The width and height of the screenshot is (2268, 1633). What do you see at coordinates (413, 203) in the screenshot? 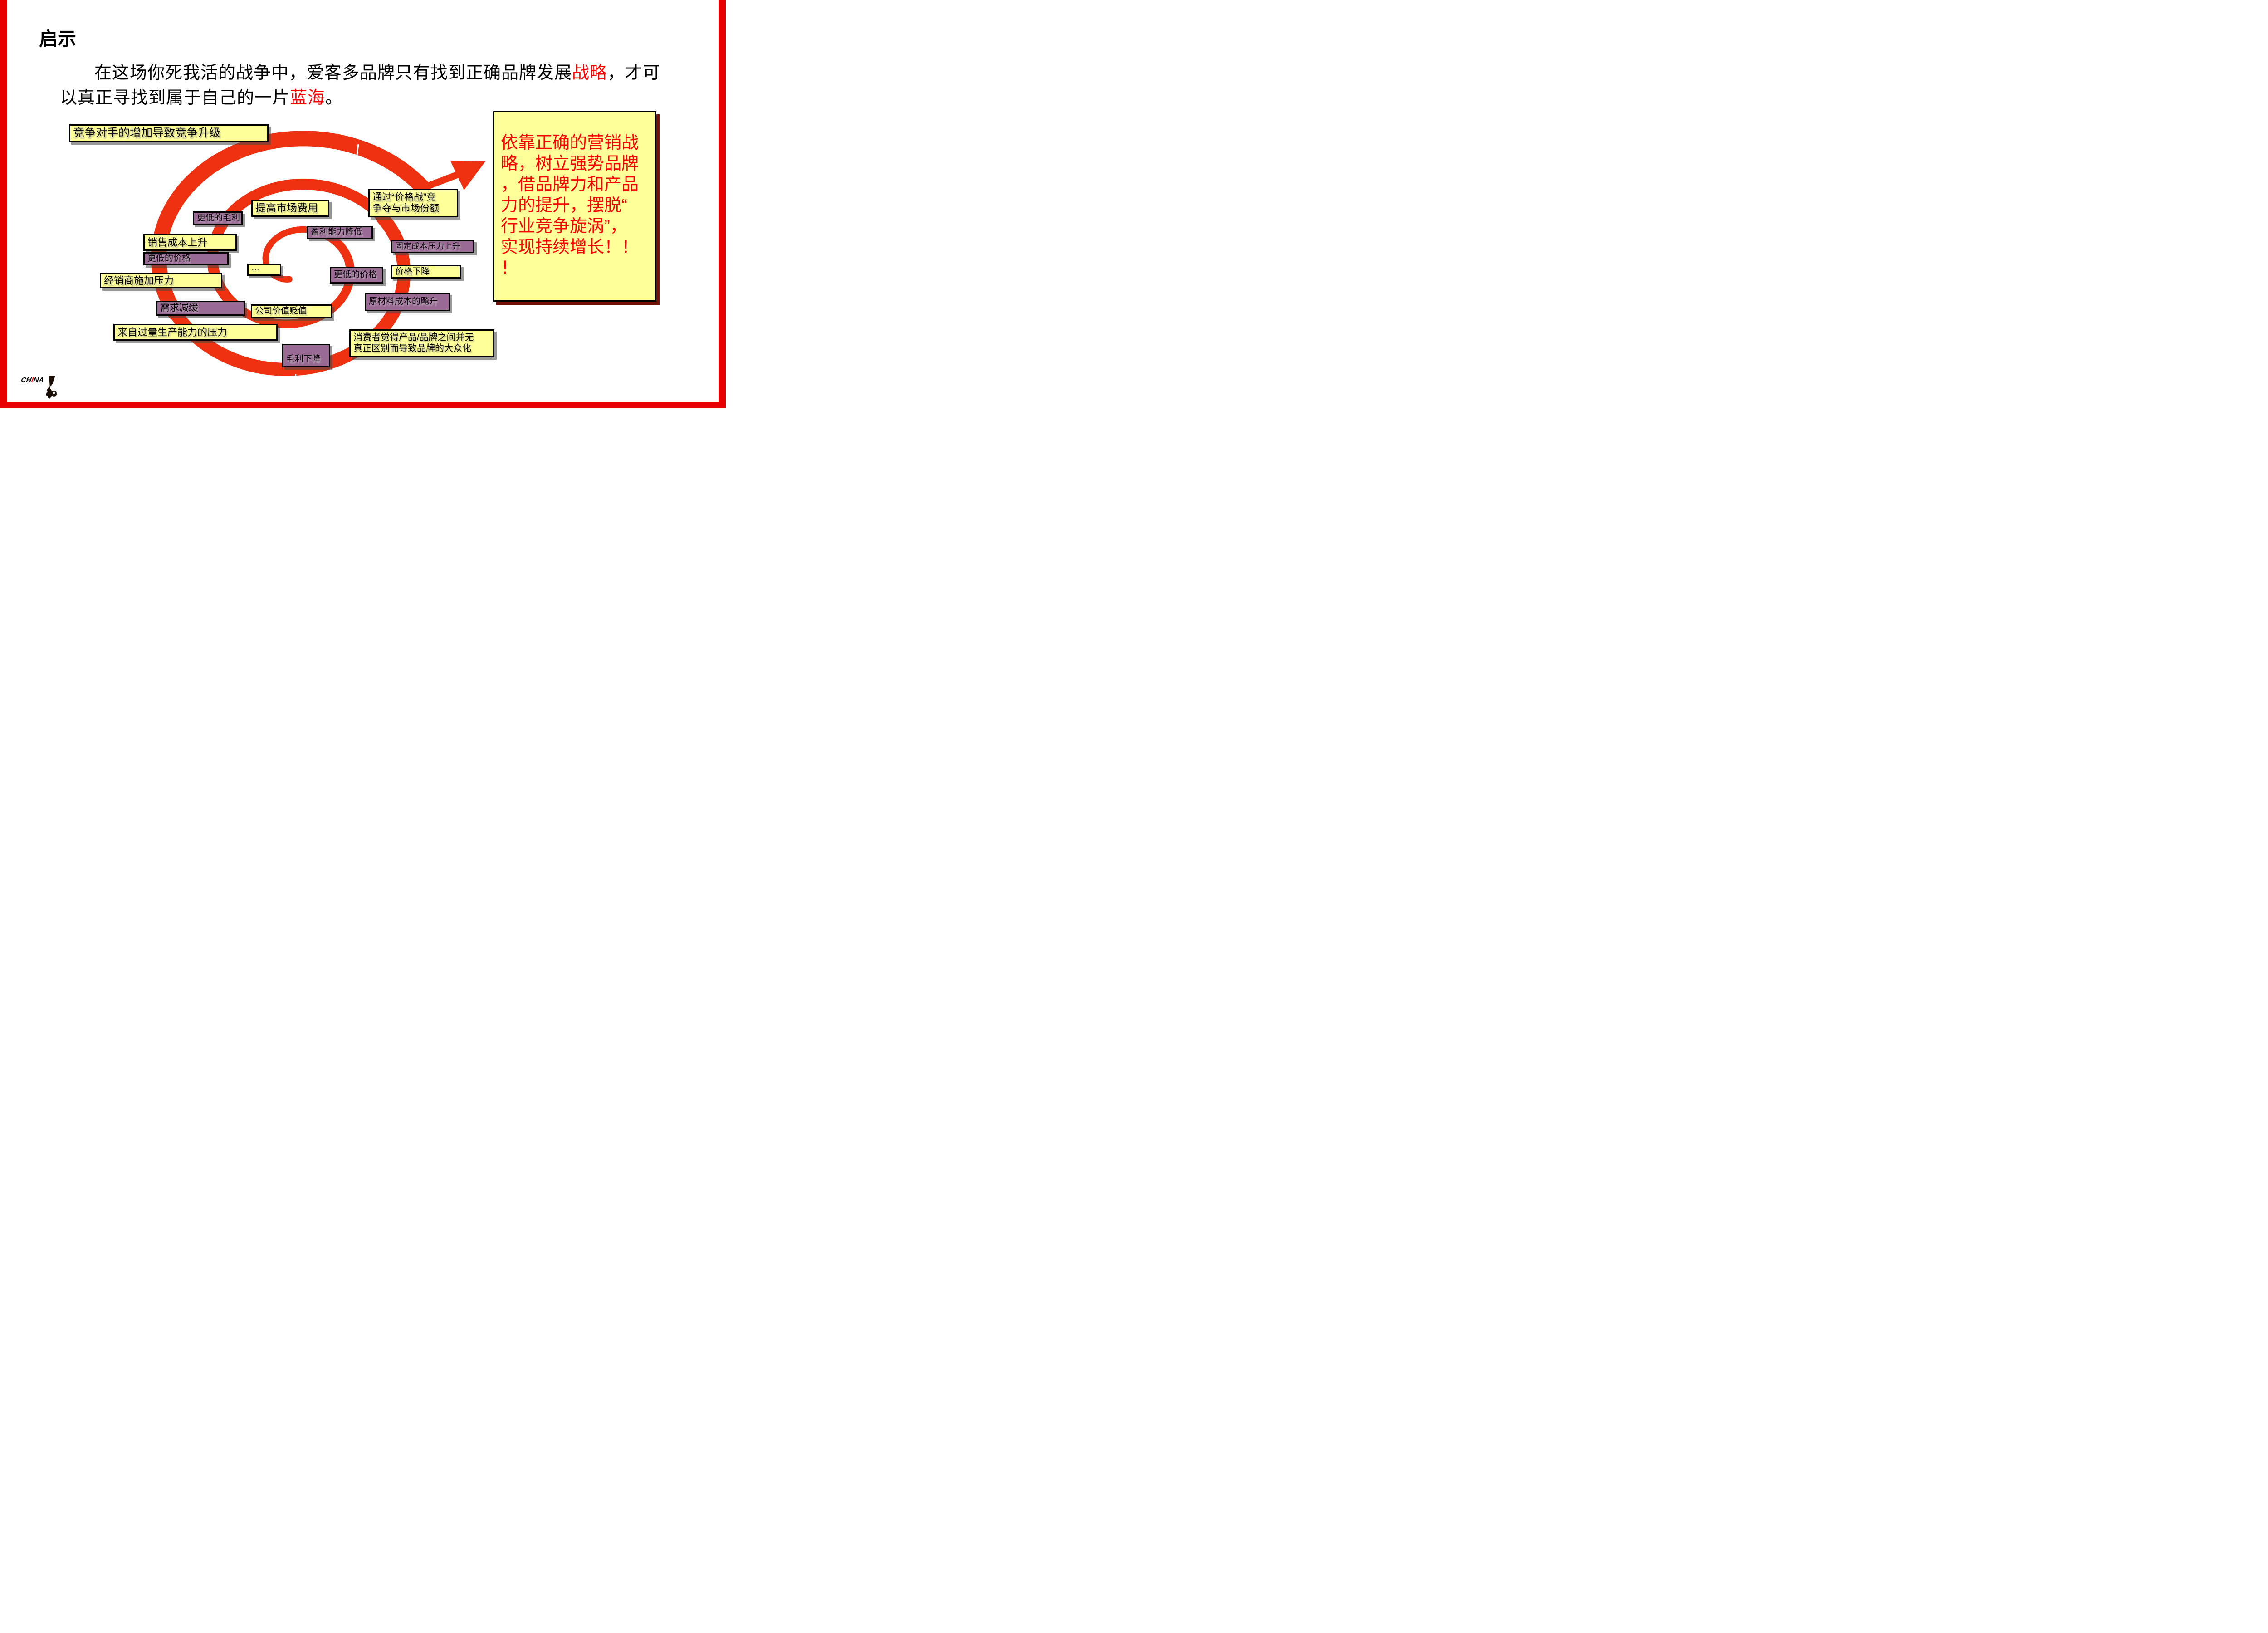
I see `label-price-war: 通过“价格战”竞 争夺与市场份额` at bounding box center [413, 203].